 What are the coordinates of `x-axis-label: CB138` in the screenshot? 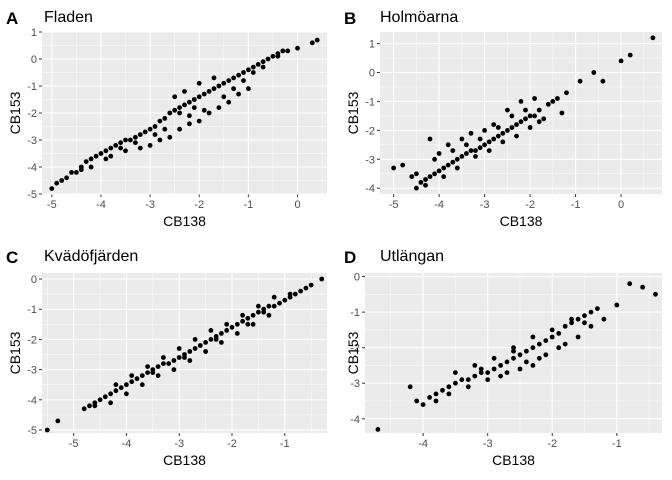 It's located at (521, 221).